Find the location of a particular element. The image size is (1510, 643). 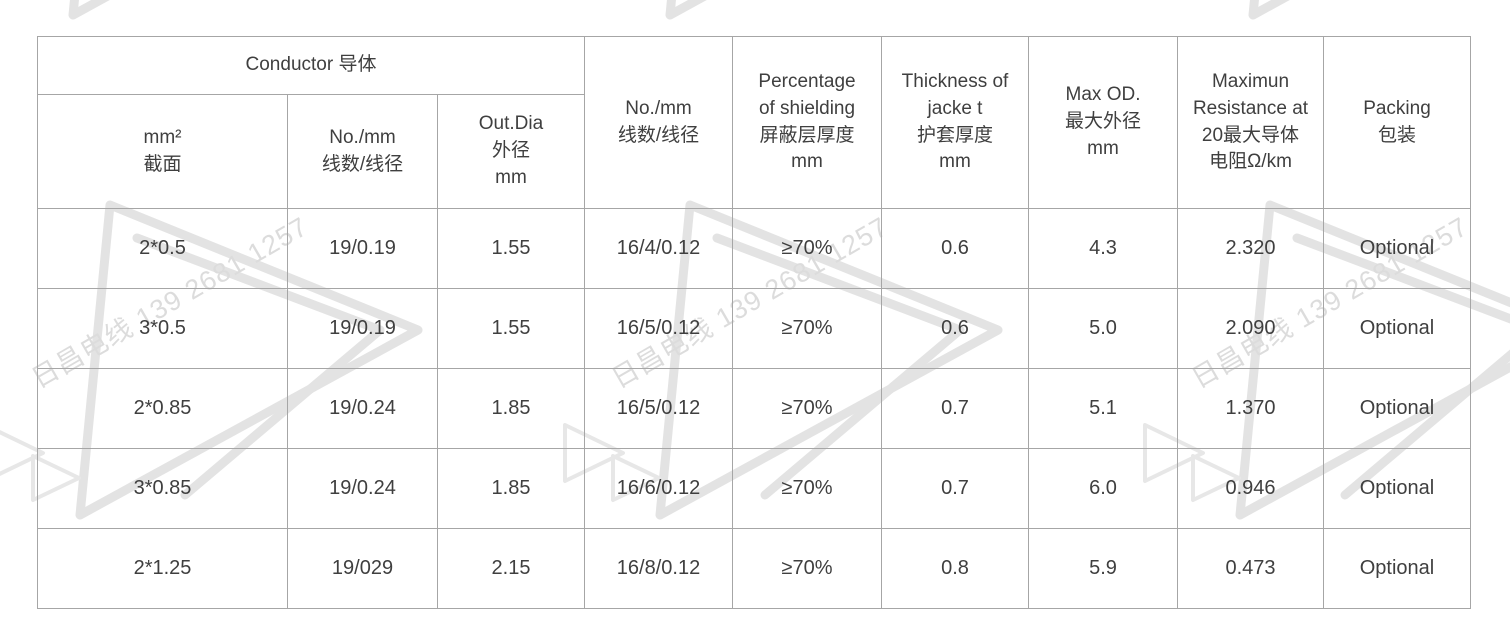

table-cell: 0.473 is located at coordinates (1250, 568).